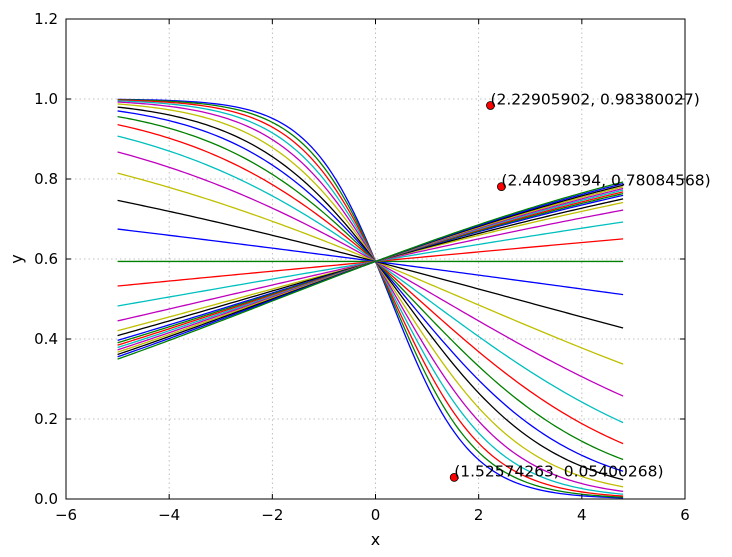 The height and width of the screenshot is (557, 732). I want to click on y-tick-label: 0.8, so click(46, 179).